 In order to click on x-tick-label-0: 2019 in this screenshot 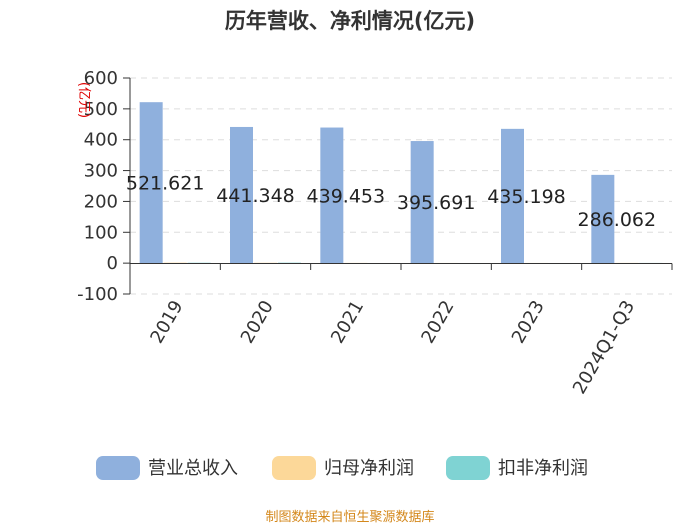, I will do `click(166, 322)`.